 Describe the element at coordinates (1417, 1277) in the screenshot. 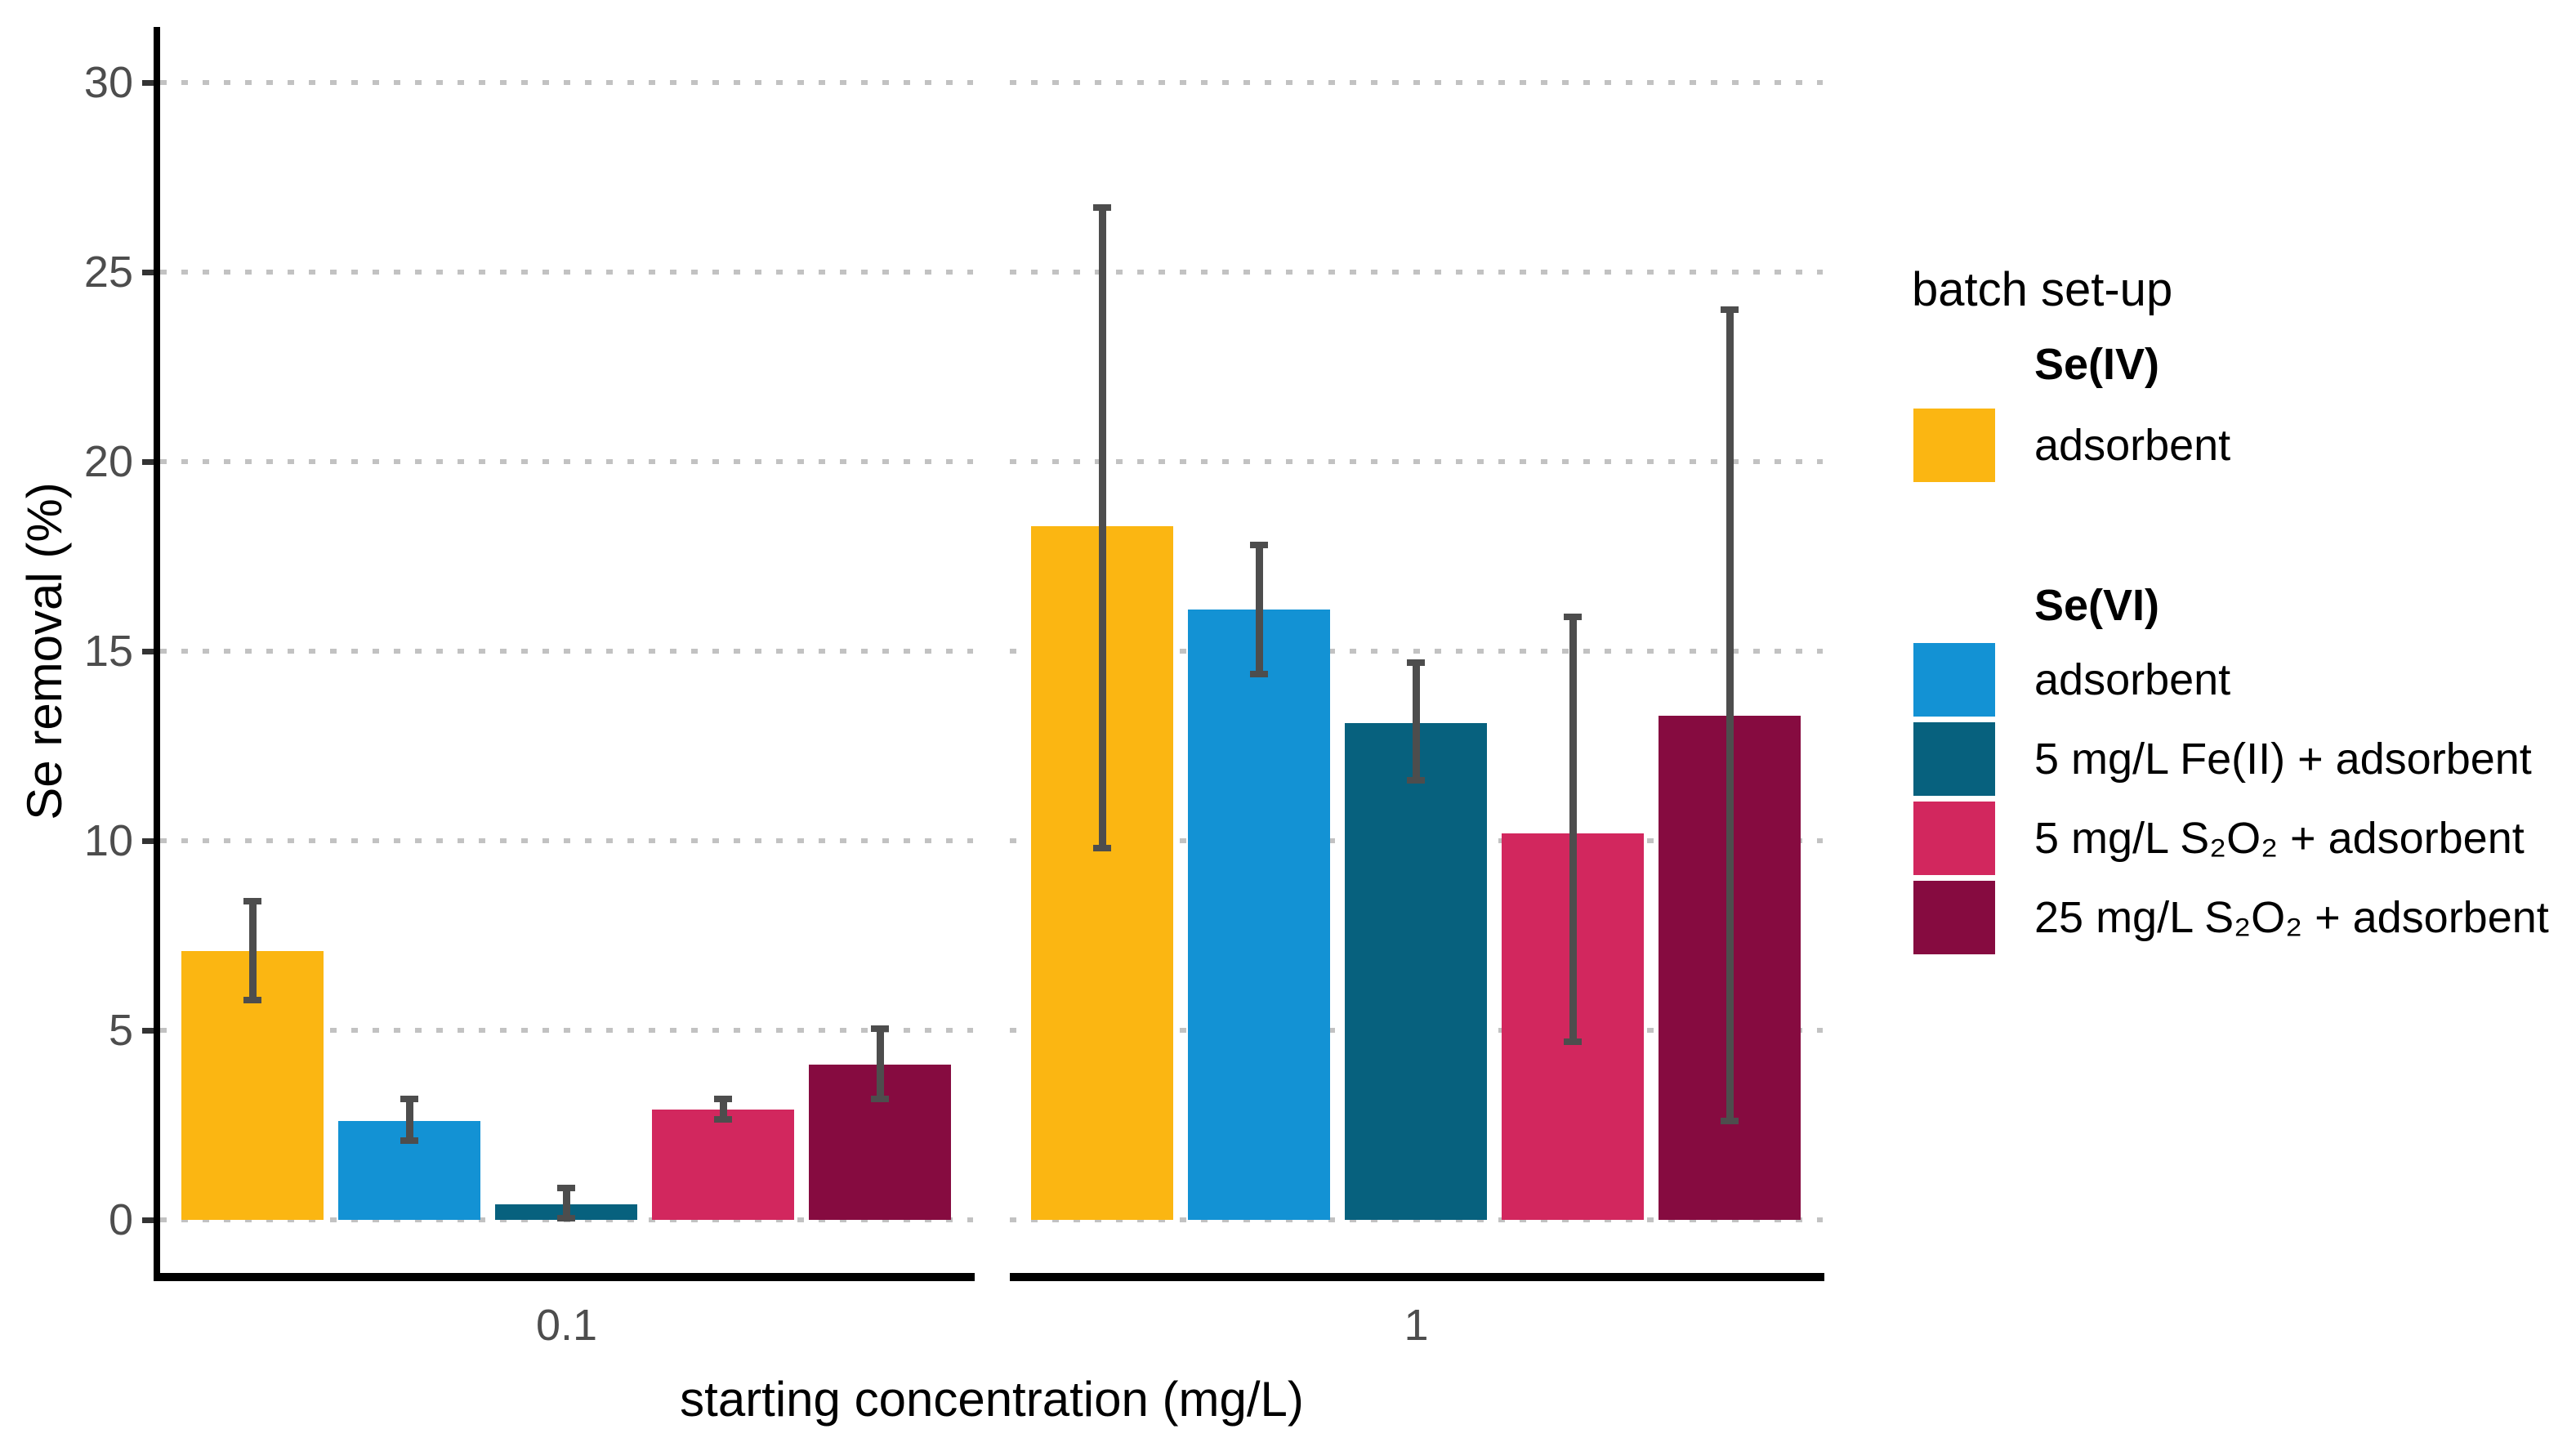

I see `x-axis-line-panel1` at that location.